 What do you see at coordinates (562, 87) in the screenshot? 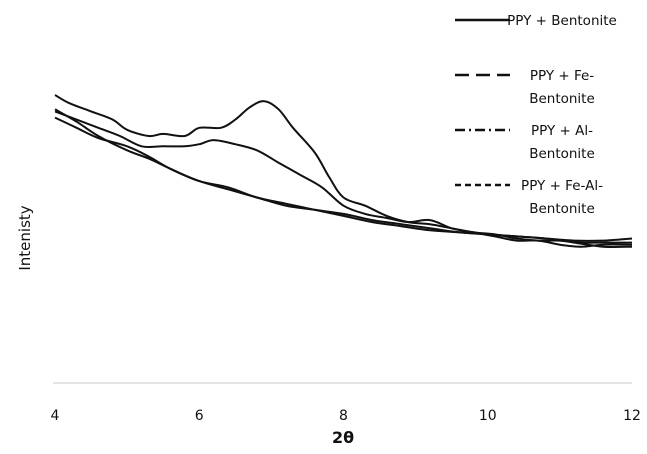
I see `legend-label-2: PPY + Fe-Bentonite` at bounding box center [562, 87].